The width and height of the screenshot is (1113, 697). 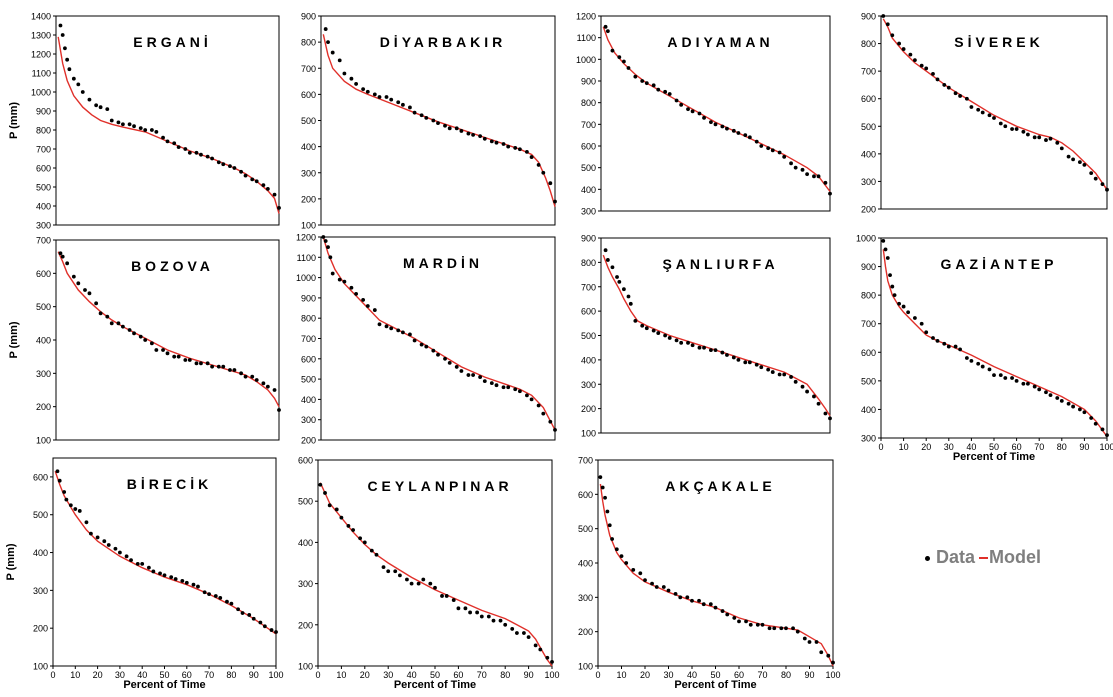 I want to click on y-tick-label: 1000, so click(x=306, y=278).